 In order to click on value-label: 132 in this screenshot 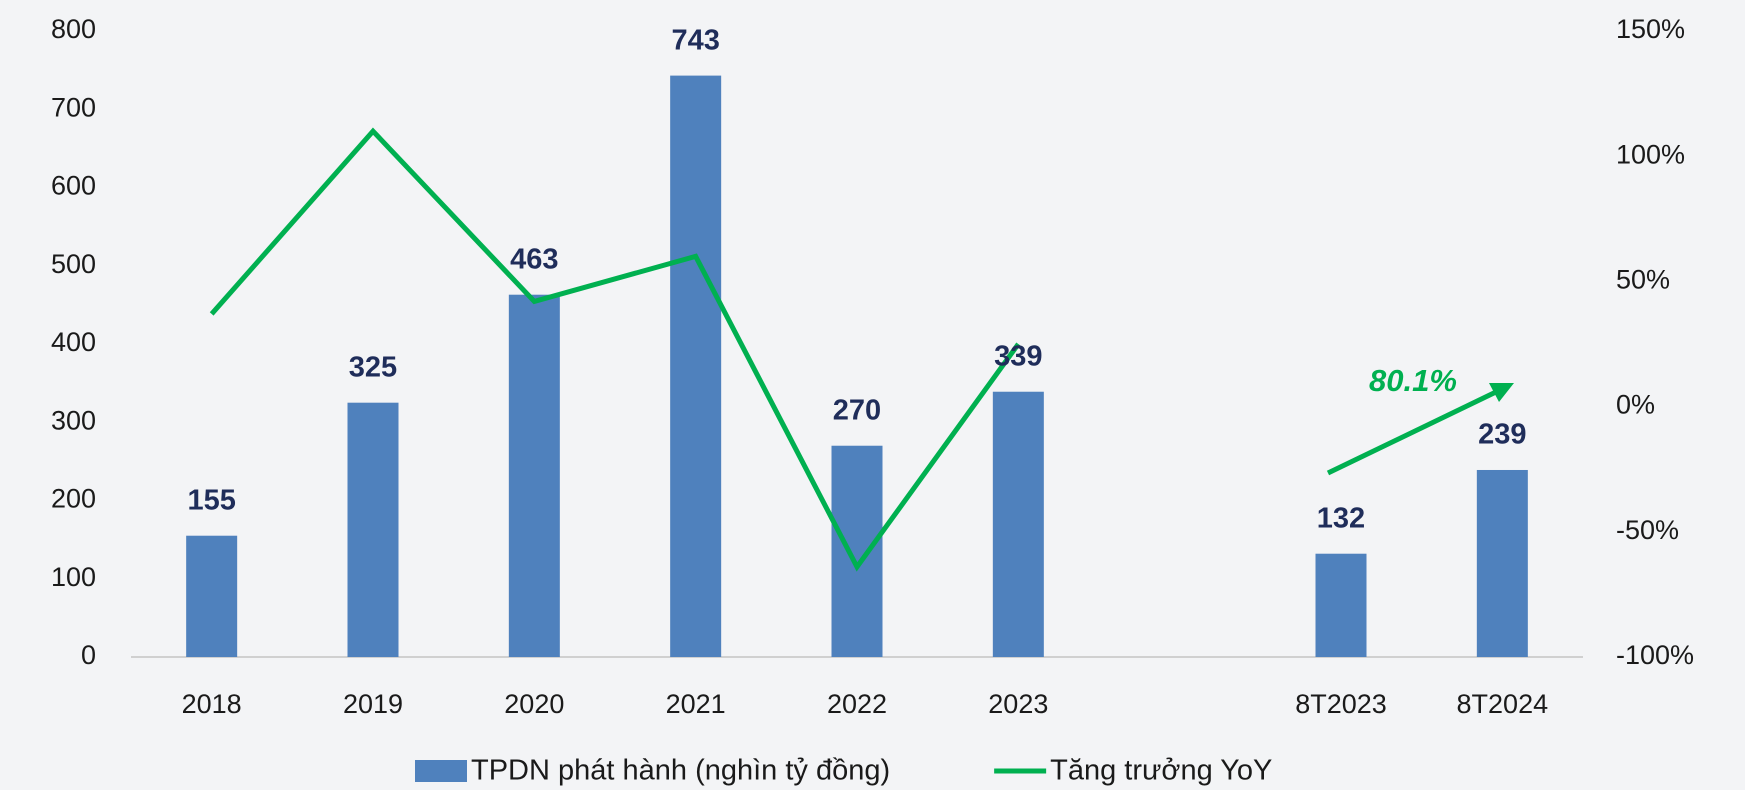, I will do `click(1341, 518)`.